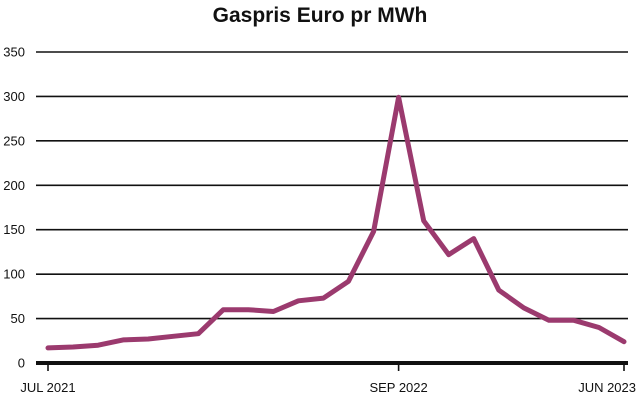  What do you see at coordinates (328, 379) in the screenshot?
I see `x-axis-ticks: JUL 2021 SEP 2022 JUN 2023` at bounding box center [328, 379].